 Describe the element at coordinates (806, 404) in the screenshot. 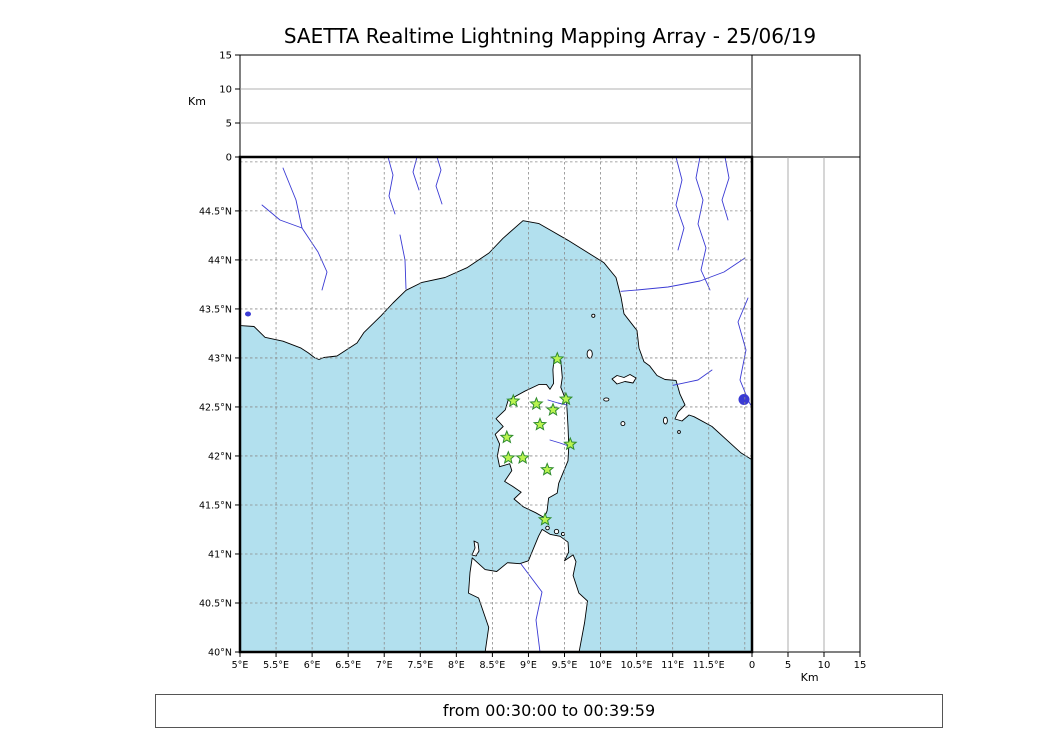

I see `altitude-latitude-panel` at that location.